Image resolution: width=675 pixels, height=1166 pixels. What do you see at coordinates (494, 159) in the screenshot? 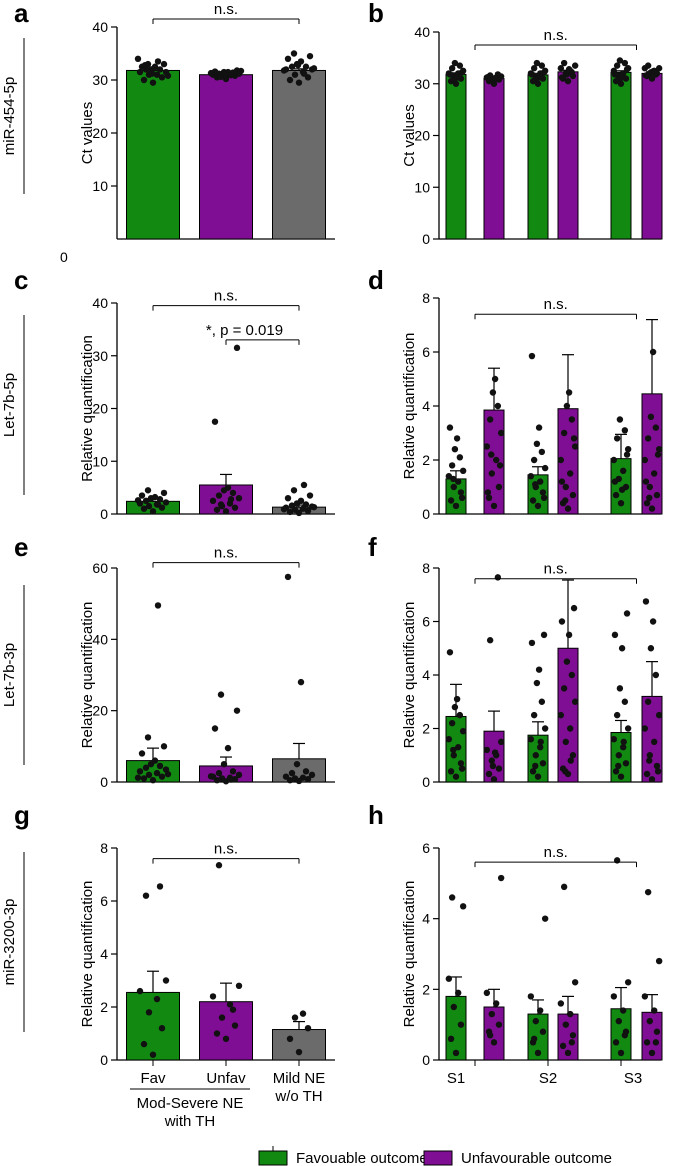
I see `bar-unfavourable-outcome` at bounding box center [494, 159].